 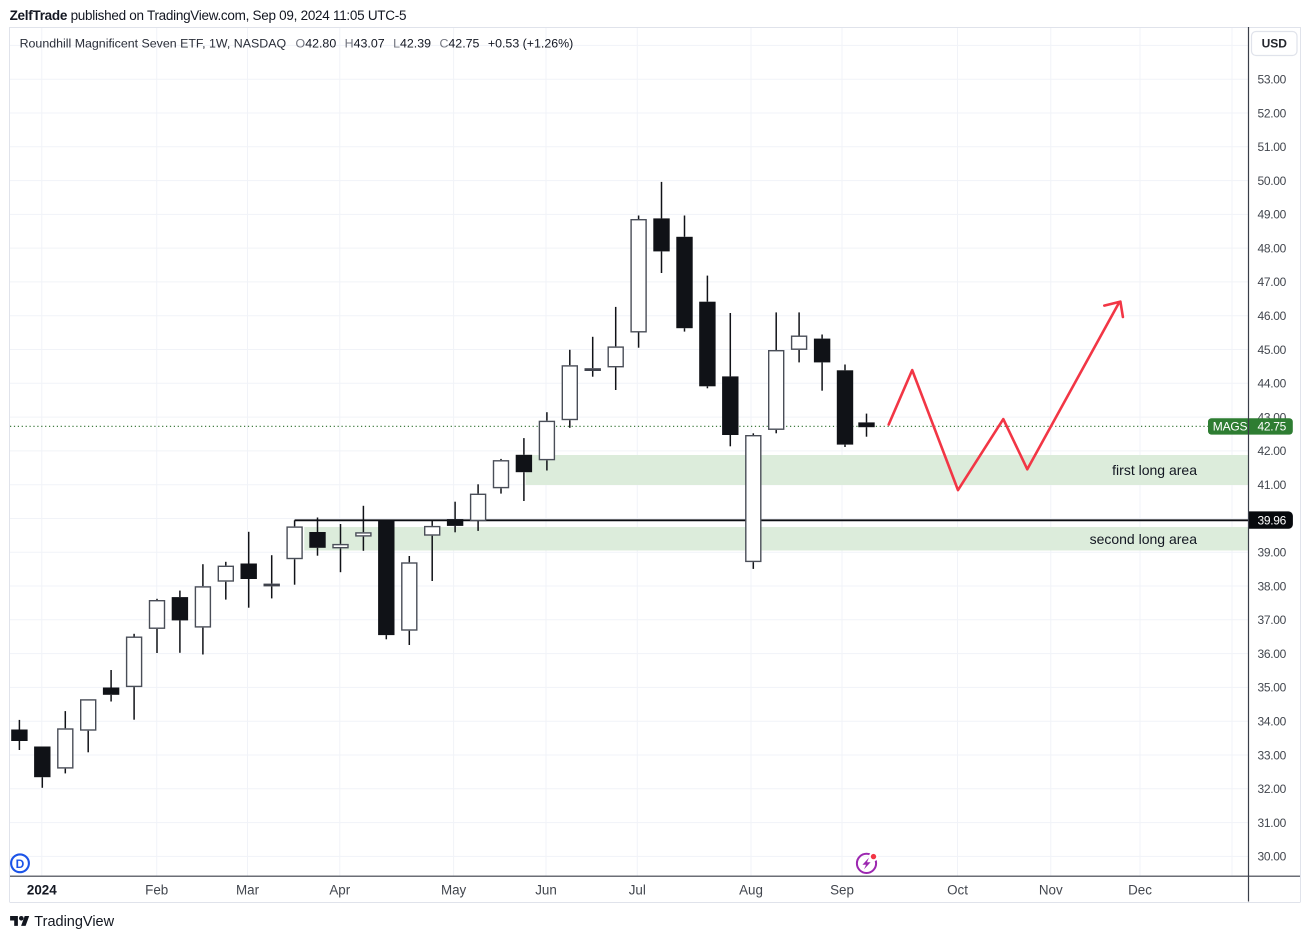 What do you see at coordinates (751, 890) in the screenshot?
I see `svg-text: Aug` at bounding box center [751, 890].